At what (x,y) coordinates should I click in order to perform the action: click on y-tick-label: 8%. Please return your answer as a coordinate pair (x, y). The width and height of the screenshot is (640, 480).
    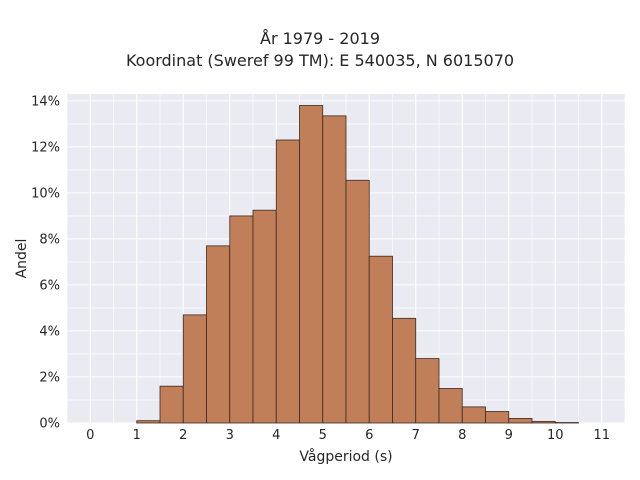
    Looking at the image, I should click on (49, 239).